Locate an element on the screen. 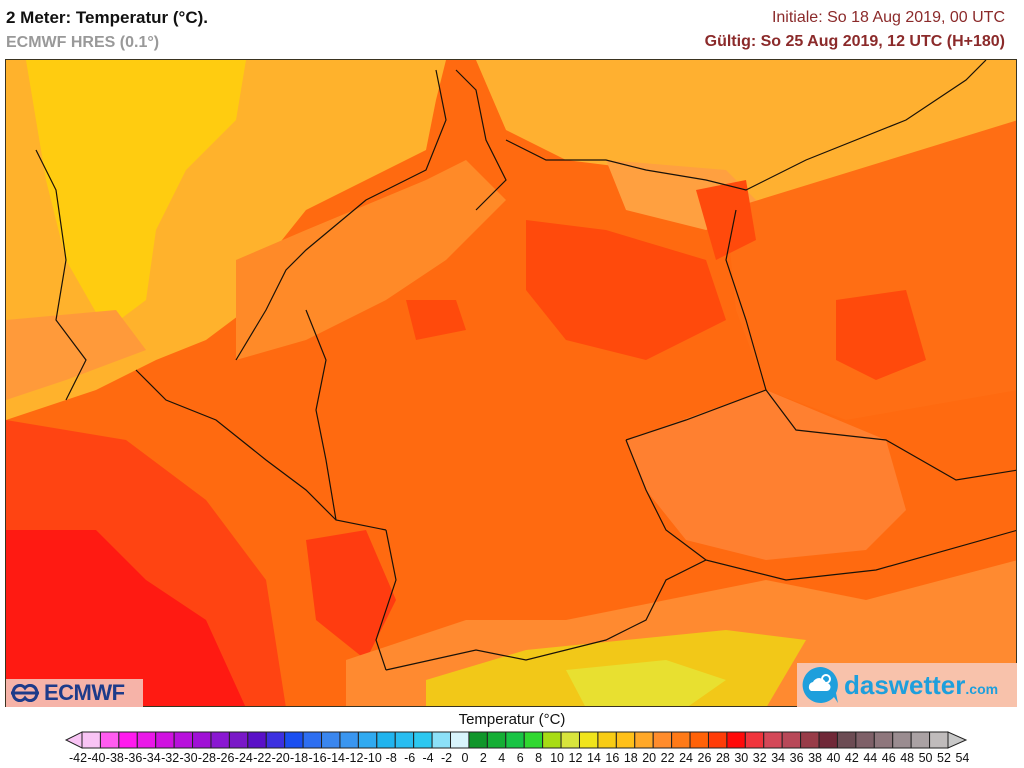 The image size is (1024, 768). colorbar-tick-label: 30 is located at coordinates (741, 758).